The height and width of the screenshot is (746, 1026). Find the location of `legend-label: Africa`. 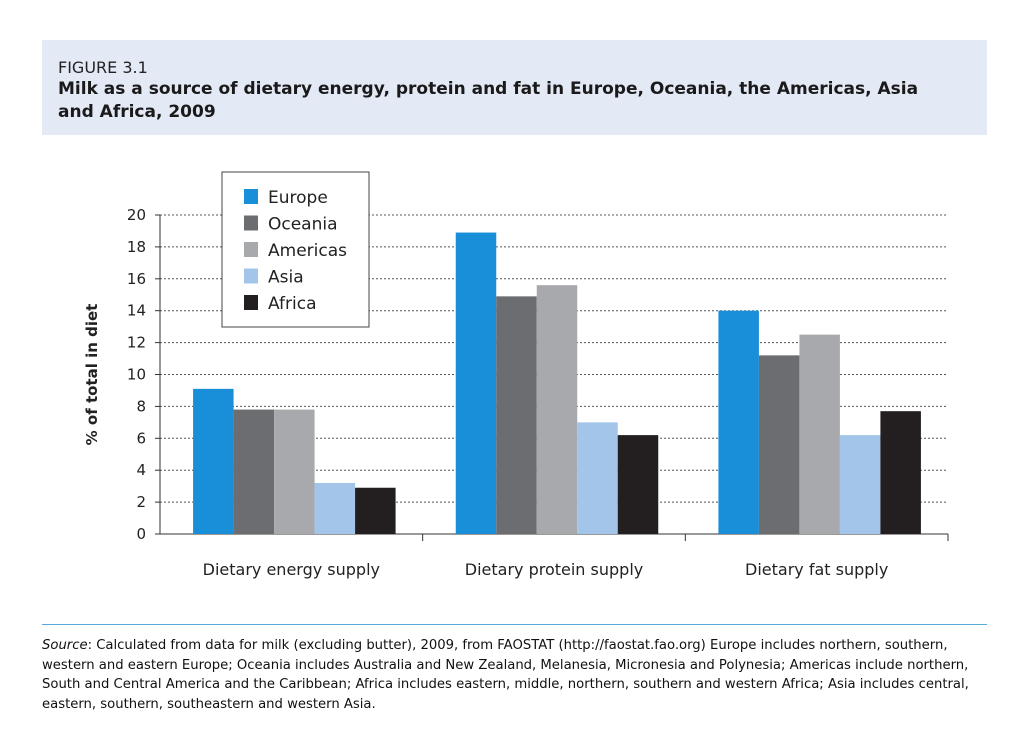

legend-label: Africa is located at coordinates (292, 304).